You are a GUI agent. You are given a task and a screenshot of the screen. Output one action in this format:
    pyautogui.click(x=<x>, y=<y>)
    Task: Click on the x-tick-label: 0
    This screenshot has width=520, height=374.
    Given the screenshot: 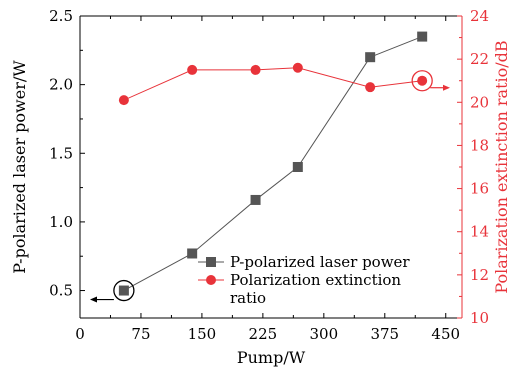 What is the action you would take?
    pyautogui.click(x=80, y=334)
    